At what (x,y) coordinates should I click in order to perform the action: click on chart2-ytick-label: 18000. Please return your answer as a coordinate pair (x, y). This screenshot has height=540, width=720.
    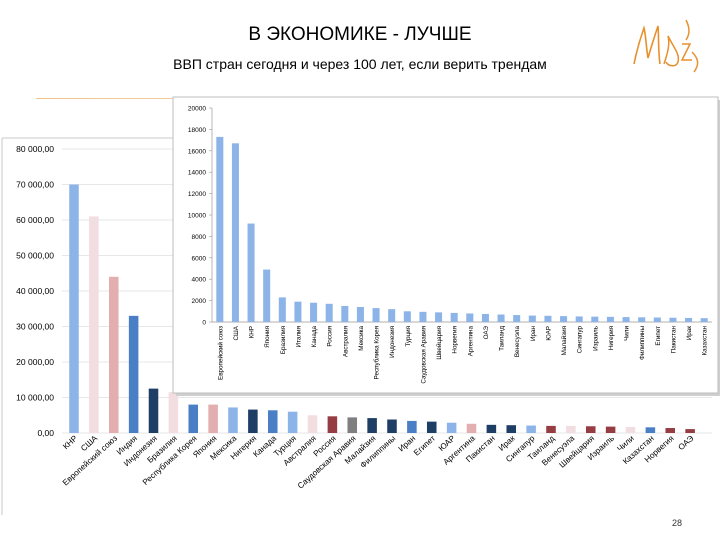
    Looking at the image, I should click on (197, 130).